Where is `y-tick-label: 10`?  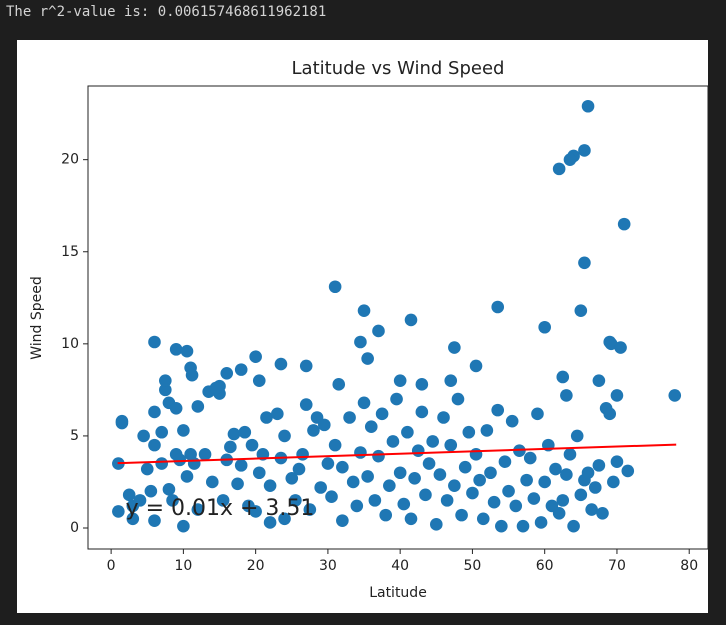
y-tick-label: 10 is located at coordinates (70, 344).